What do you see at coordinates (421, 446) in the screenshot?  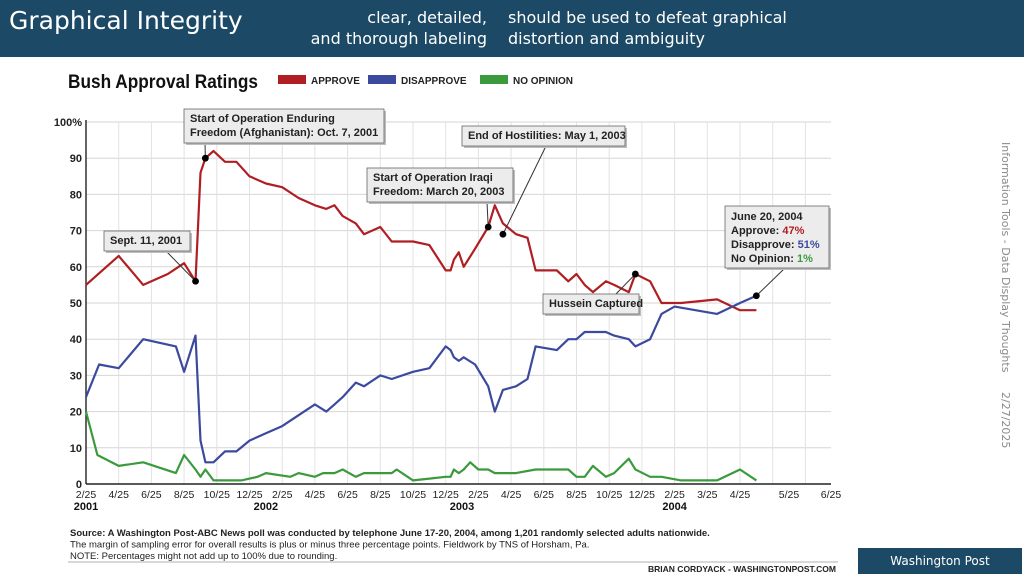 I see `series-line-no-opinion` at bounding box center [421, 446].